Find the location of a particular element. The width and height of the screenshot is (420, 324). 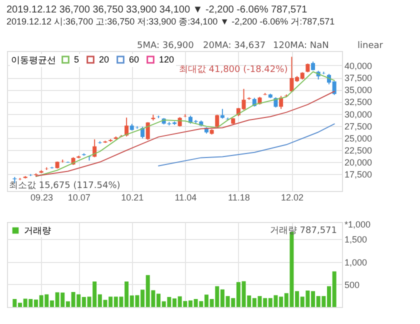

y-tick-label: 32,500 is located at coordinates (358, 102).